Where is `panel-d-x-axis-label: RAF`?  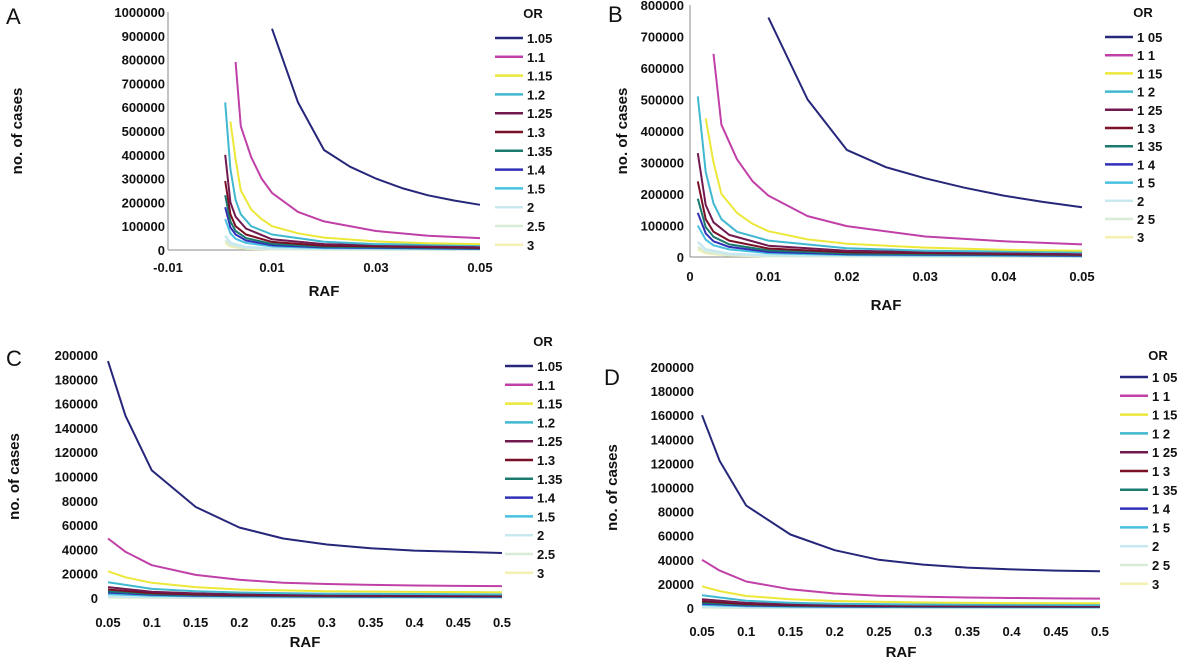 panel-d-x-axis-label: RAF is located at coordinates (901, 652).